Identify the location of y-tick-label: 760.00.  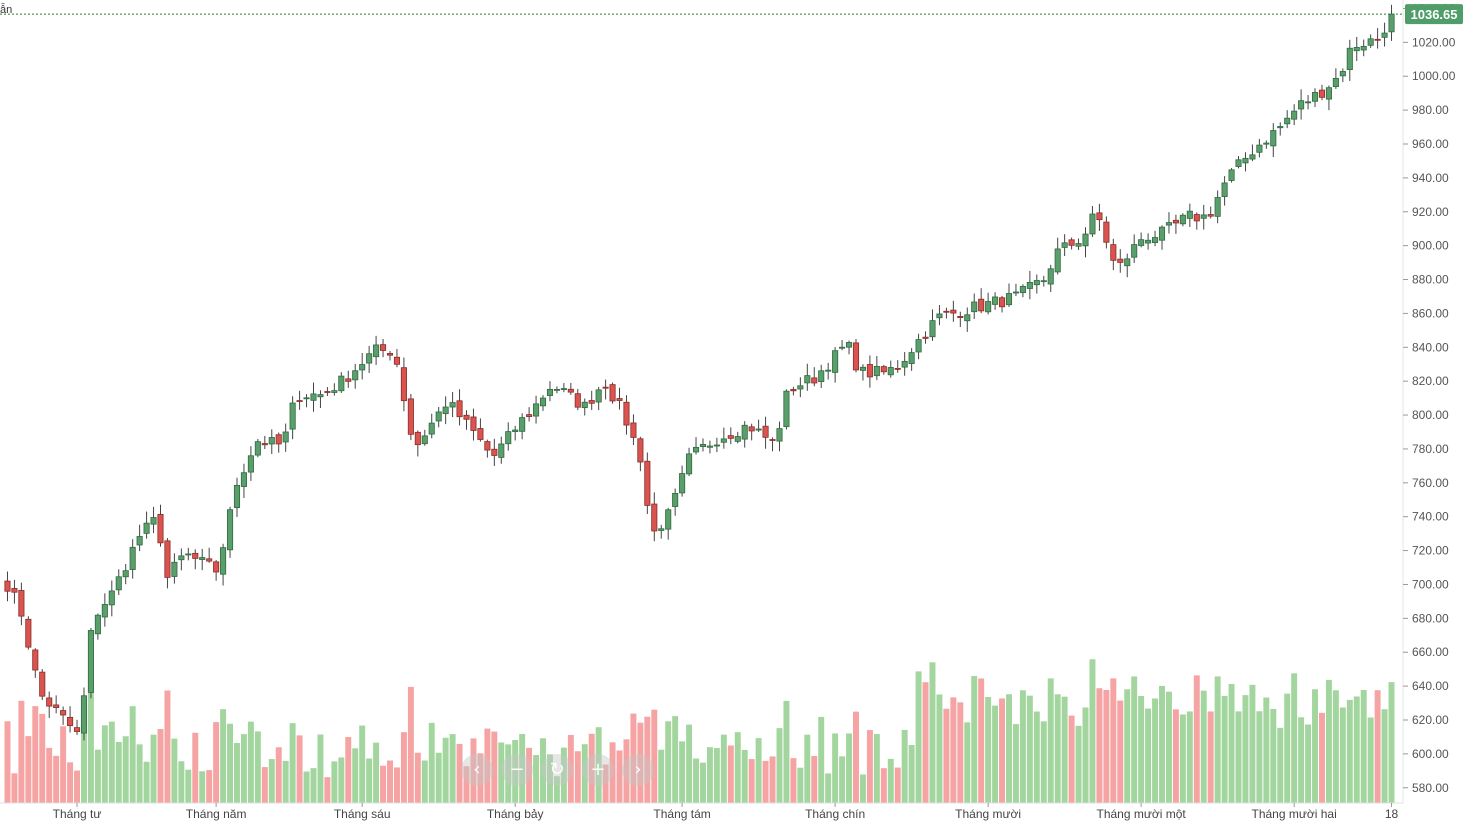
(1430, 483).